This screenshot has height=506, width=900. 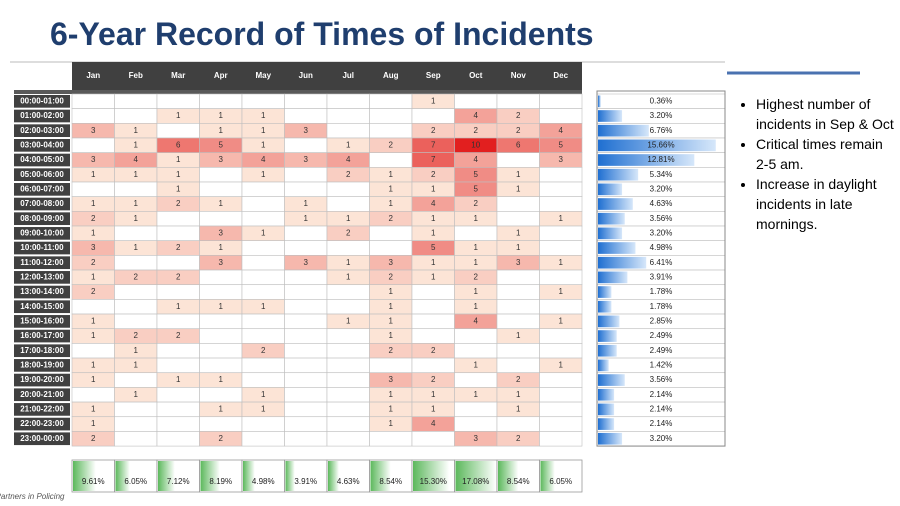 I want to click on row-label: 15:00-16:00, so click(x=42, y=320).